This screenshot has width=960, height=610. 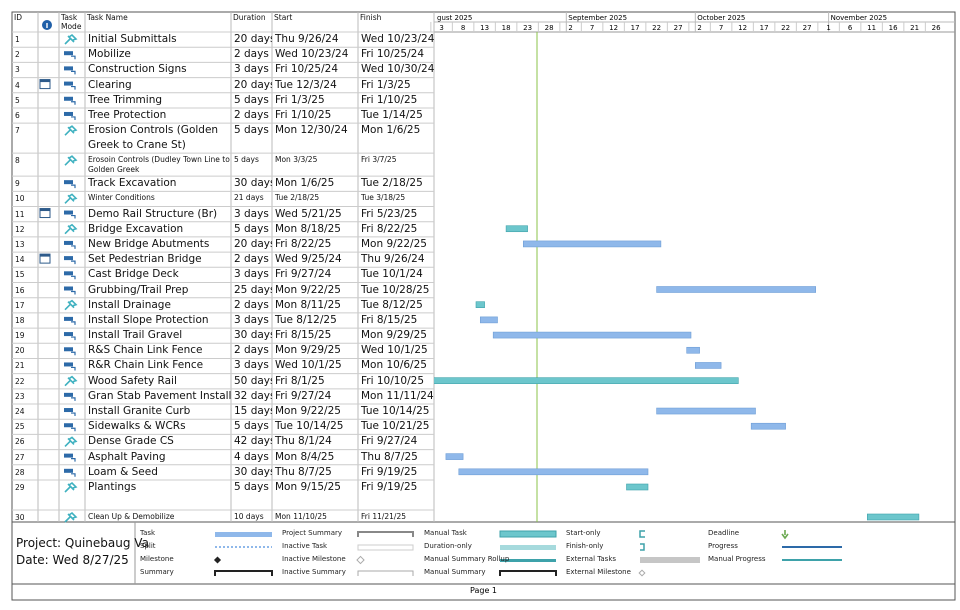 What do you see at coordinates (635, 28) in the screenshot?
I see `day-label: 17` at bounding box center [635, 28].